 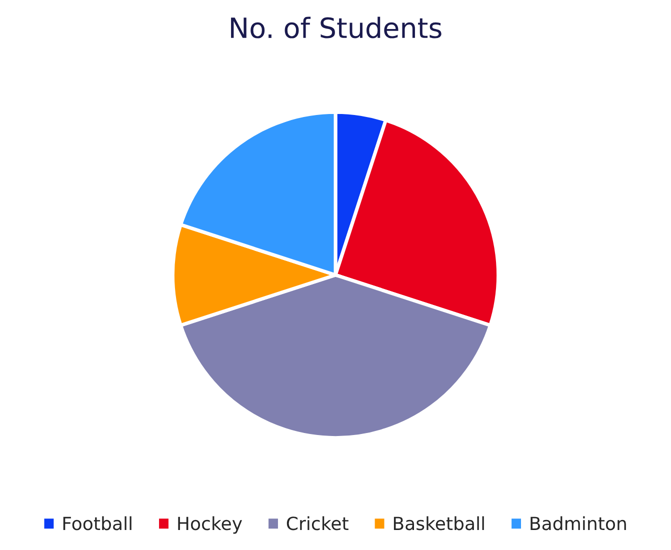 What do you see at coordinates (210, 525) in the screenshot?
I see `legend-label: Hockey` at bounding box center [210, 525].